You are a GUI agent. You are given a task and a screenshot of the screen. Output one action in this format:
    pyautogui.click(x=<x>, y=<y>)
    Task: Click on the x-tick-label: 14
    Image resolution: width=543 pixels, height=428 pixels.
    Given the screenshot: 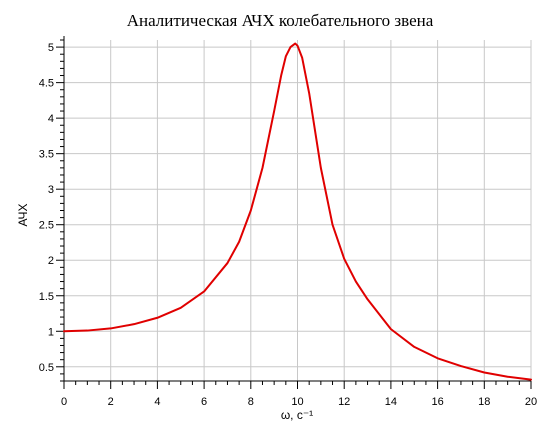 What is the action you would take?
    pyautogui.click(x=391, y=402)
    